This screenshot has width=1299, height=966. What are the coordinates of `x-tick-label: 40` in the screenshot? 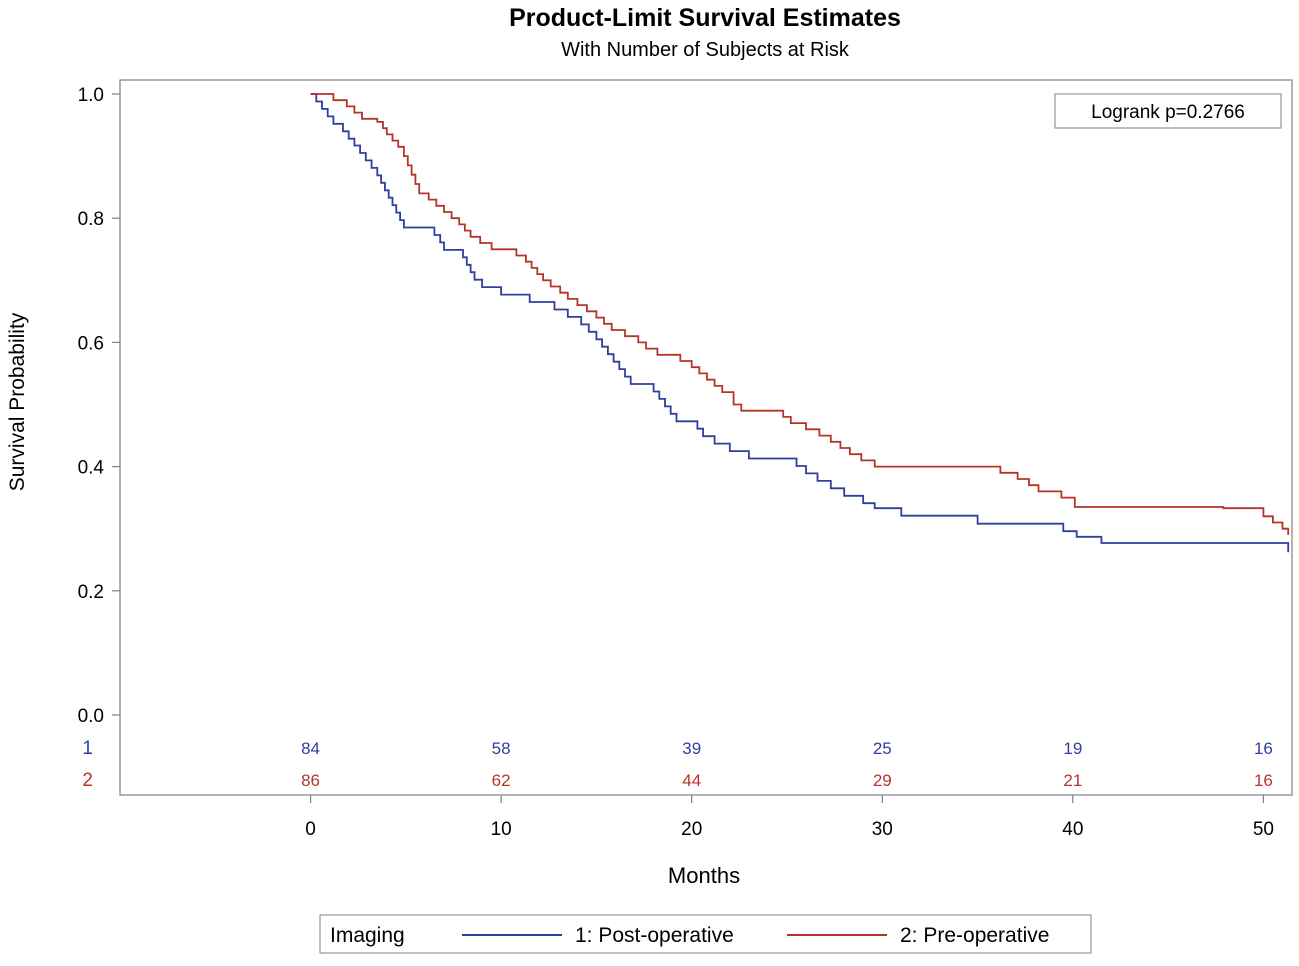 It's located at (1072, 829).